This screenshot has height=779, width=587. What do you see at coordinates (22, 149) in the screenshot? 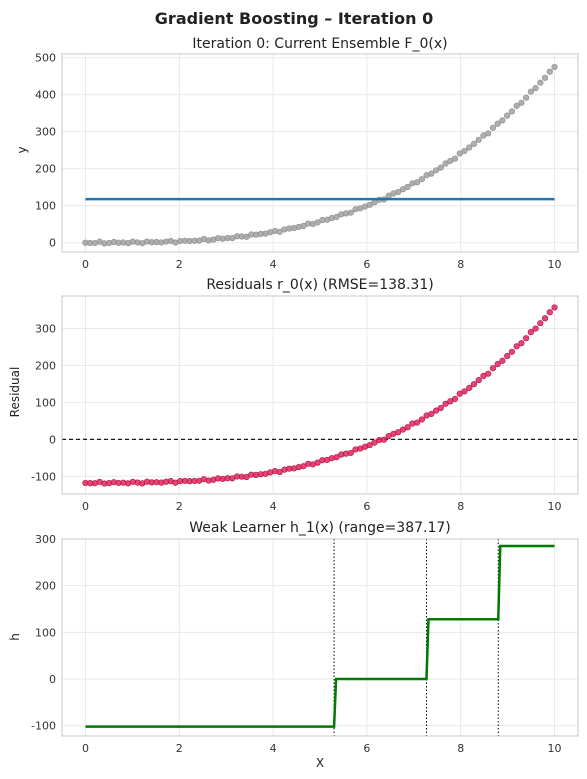
I see `ensemble-y-axis-label: y` at bounding box center [22, 149].